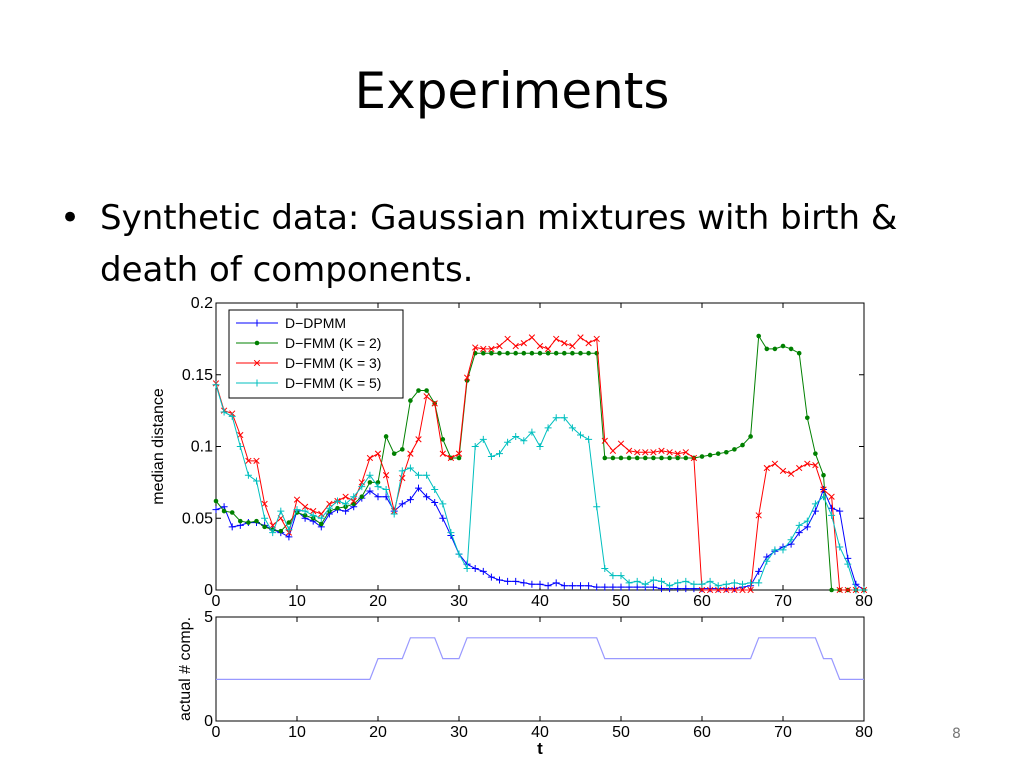  Describe the element at coordinates (378, 601) in the screenshot. I see `x-tick-label: 20` at that location.